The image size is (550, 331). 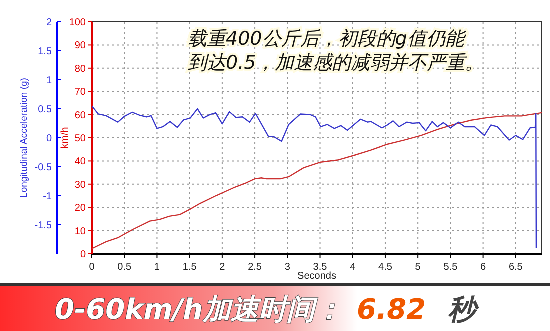 I want to click on x-tick-label: 1.5, so click(x=190, y=267).